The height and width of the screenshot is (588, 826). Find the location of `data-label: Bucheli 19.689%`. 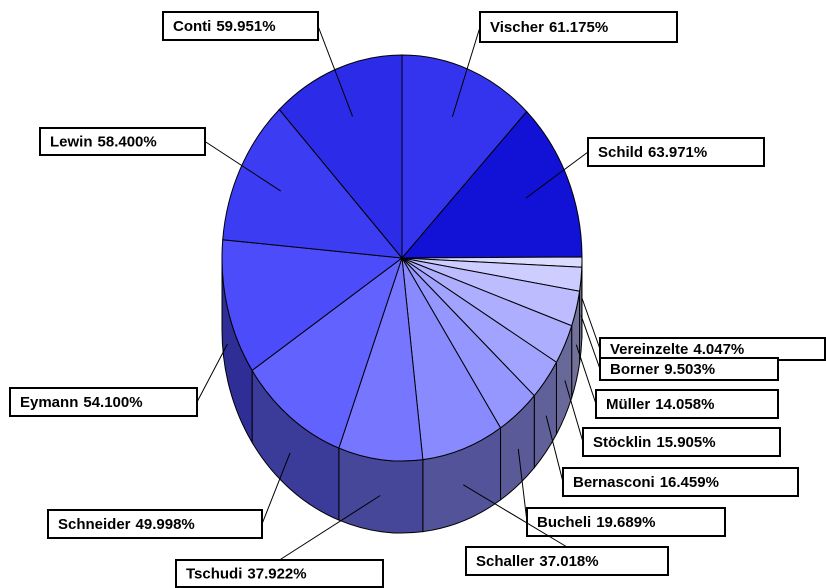

data-label: Bucheli 19.689% is located at coordinates (596, 522).